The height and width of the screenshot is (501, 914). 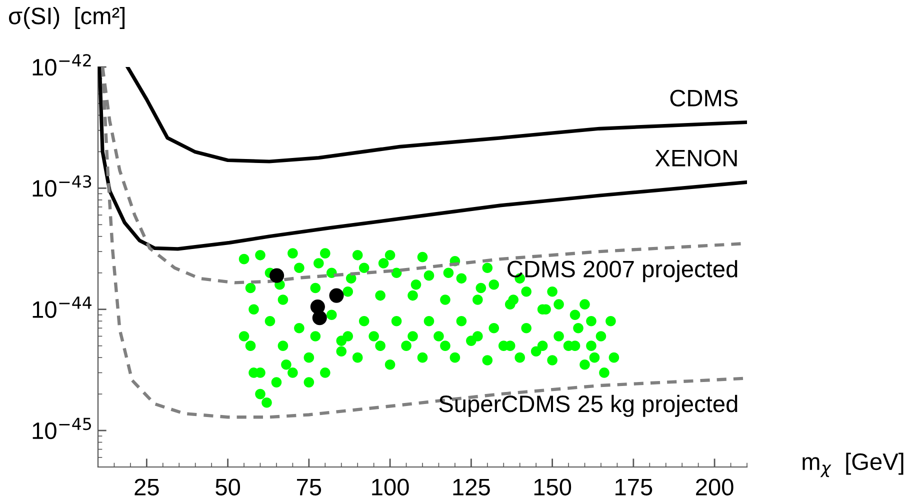 What do you see at coordinates (704, 98) in the screenshot?
I see `series-label: CDMS` at bounding box center [704, 98].